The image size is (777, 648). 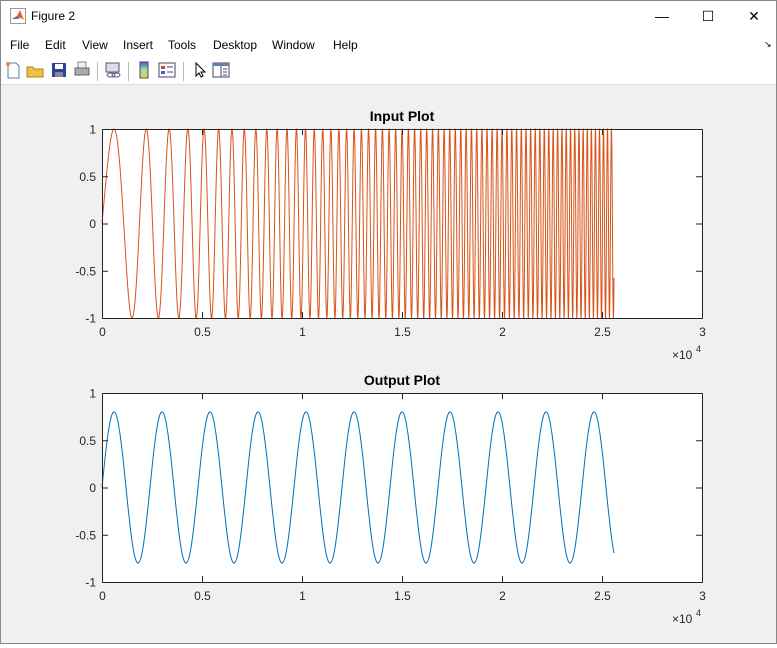 I want to click on plot-title: Input Plot, so click(x=402, y=116).